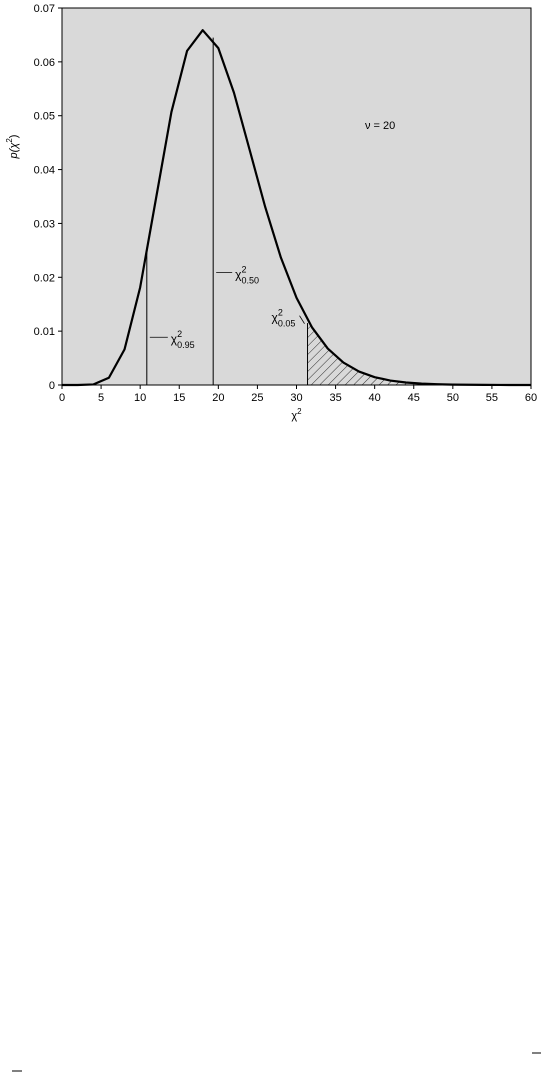 This screenshot has width=543, height=1077. What do you see at coordinates (257, 398) in the screenshot?
I see `x-tick-label: 25` at bounding box center [257, 398].